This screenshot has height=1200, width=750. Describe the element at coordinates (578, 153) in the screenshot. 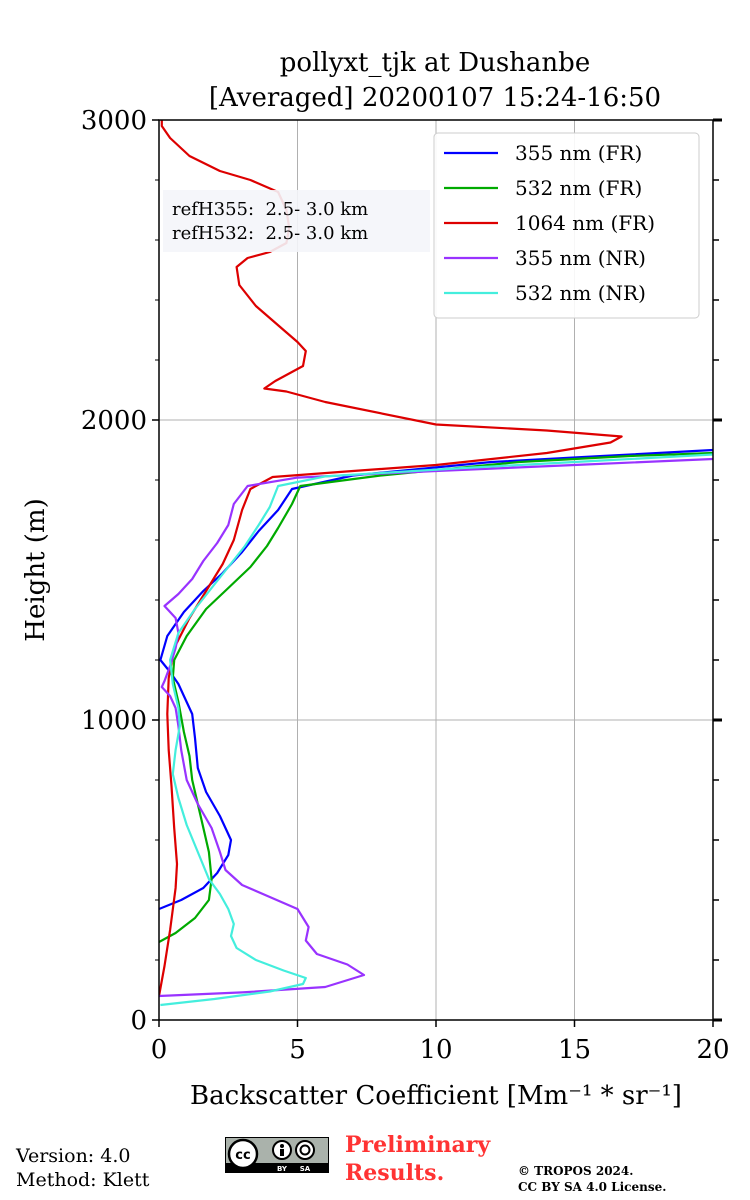

I see `legend-label: 355 nm (FR)` at that location.